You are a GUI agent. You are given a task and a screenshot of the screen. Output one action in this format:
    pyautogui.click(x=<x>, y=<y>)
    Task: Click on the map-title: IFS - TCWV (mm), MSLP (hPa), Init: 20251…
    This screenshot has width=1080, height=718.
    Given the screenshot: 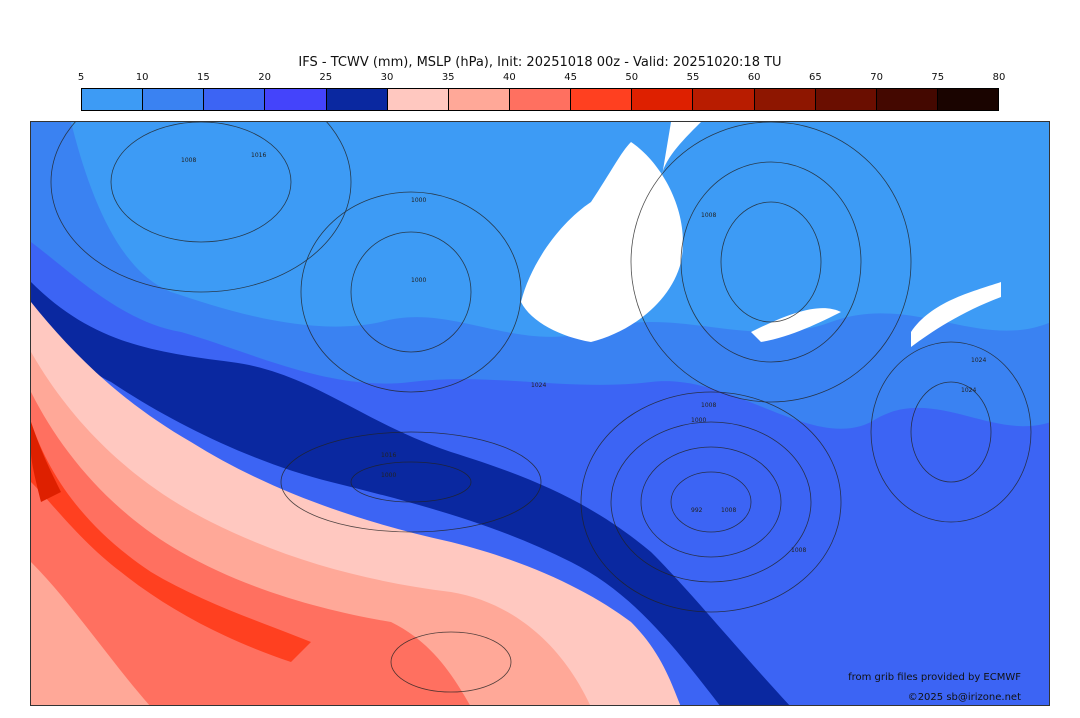 What is the action you would take?
    pyautogui.click(x=540, y=62)
    